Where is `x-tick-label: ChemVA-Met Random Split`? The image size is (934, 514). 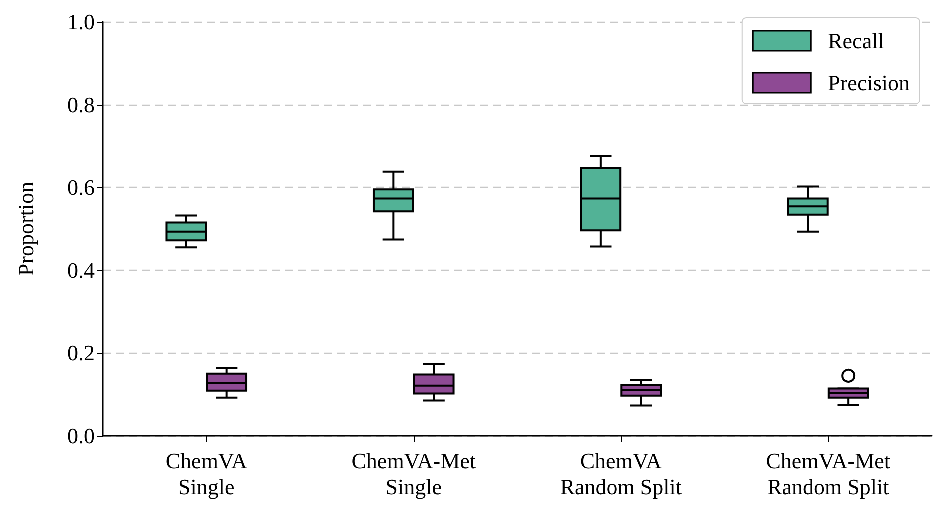
x-tick-label: ChemVA-Met Random Split is located at coordinates (828, 474).